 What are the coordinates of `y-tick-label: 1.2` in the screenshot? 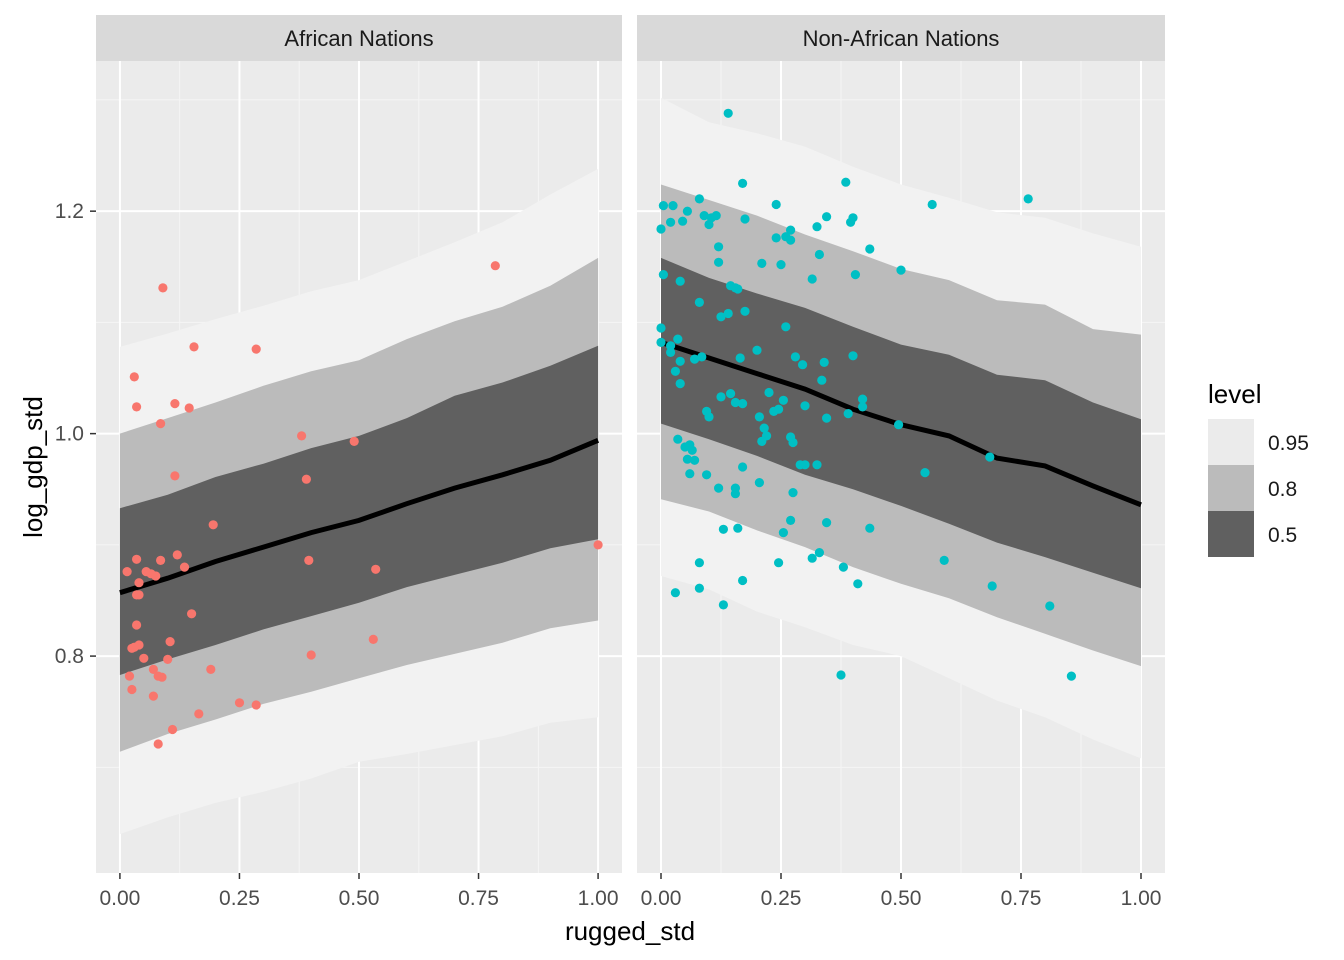 It's located at (69, 211).